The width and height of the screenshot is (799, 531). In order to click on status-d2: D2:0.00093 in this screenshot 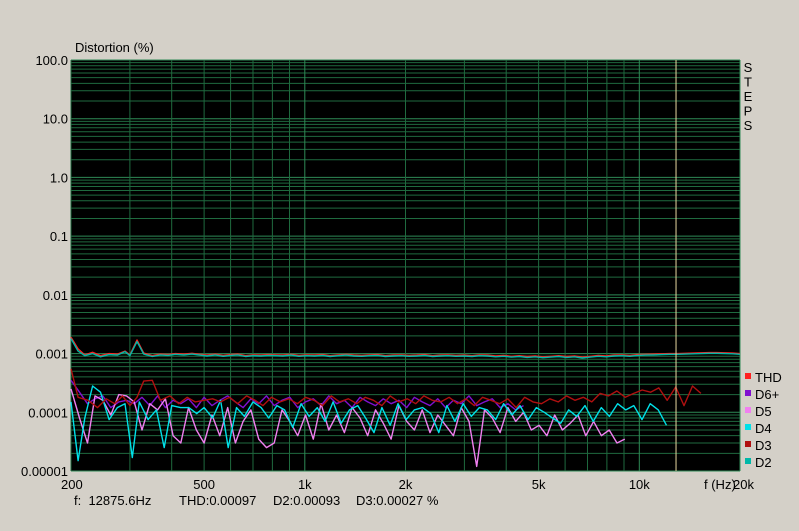, I will do `click(306, 500)`.